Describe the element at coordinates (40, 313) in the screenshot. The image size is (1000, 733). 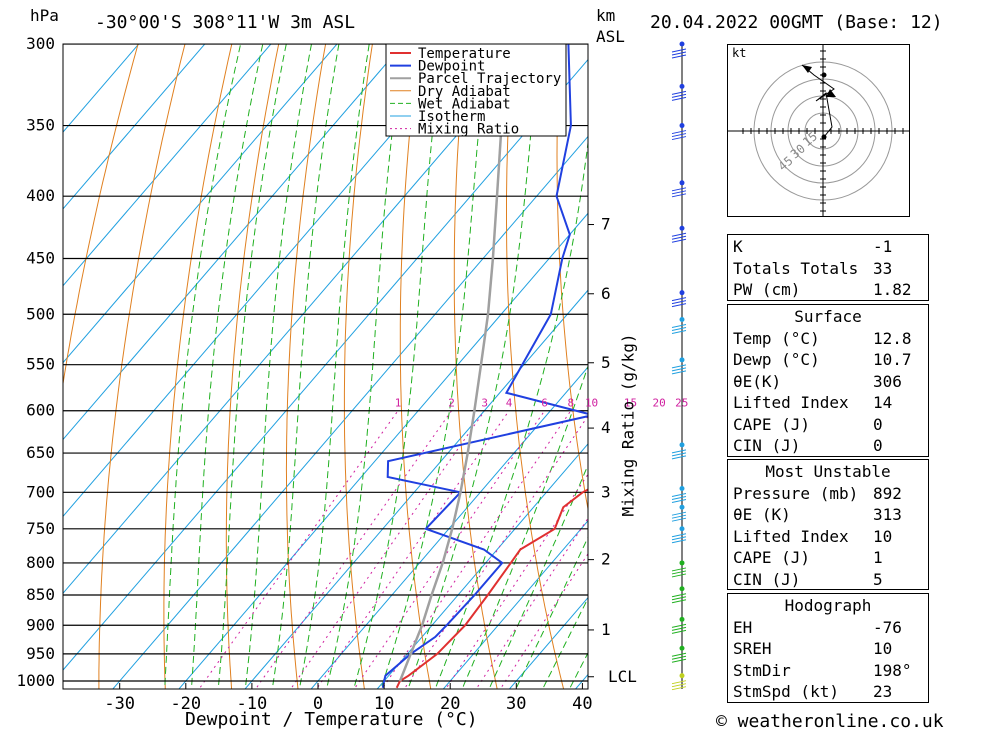
I see `pressure-tick-label: 500` at that location.